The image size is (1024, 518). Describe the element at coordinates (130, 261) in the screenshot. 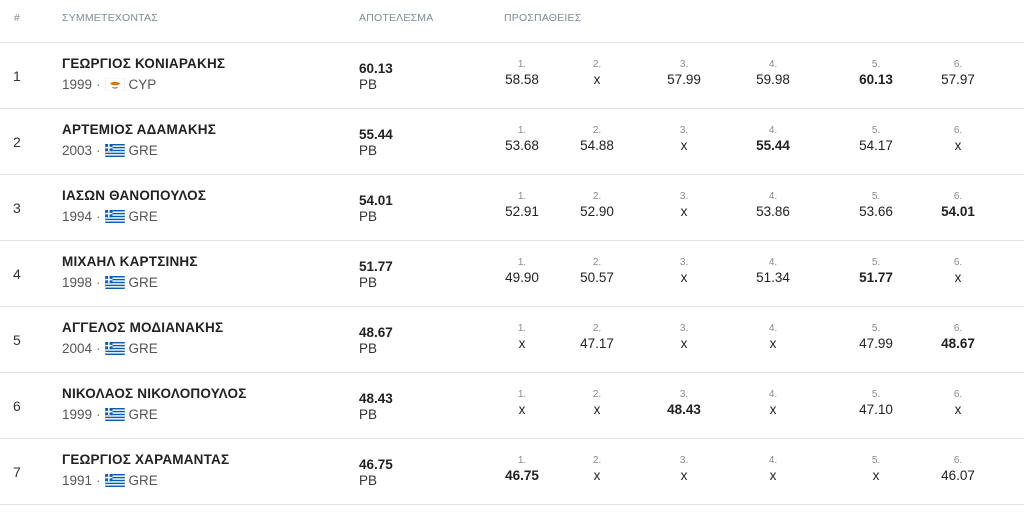

I see `athlete-name: ΜΙΧΑΗΛ ΚΑΡΤΣΙΝΗΣ` at that location.